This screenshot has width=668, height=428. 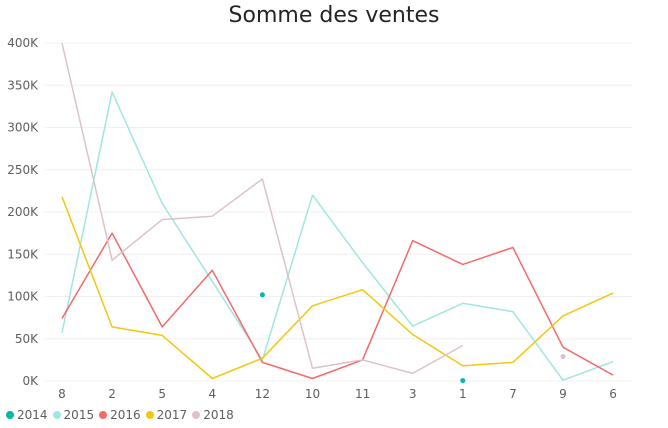 I want to click on legend-label: 2015, so click(x=79, y=415).